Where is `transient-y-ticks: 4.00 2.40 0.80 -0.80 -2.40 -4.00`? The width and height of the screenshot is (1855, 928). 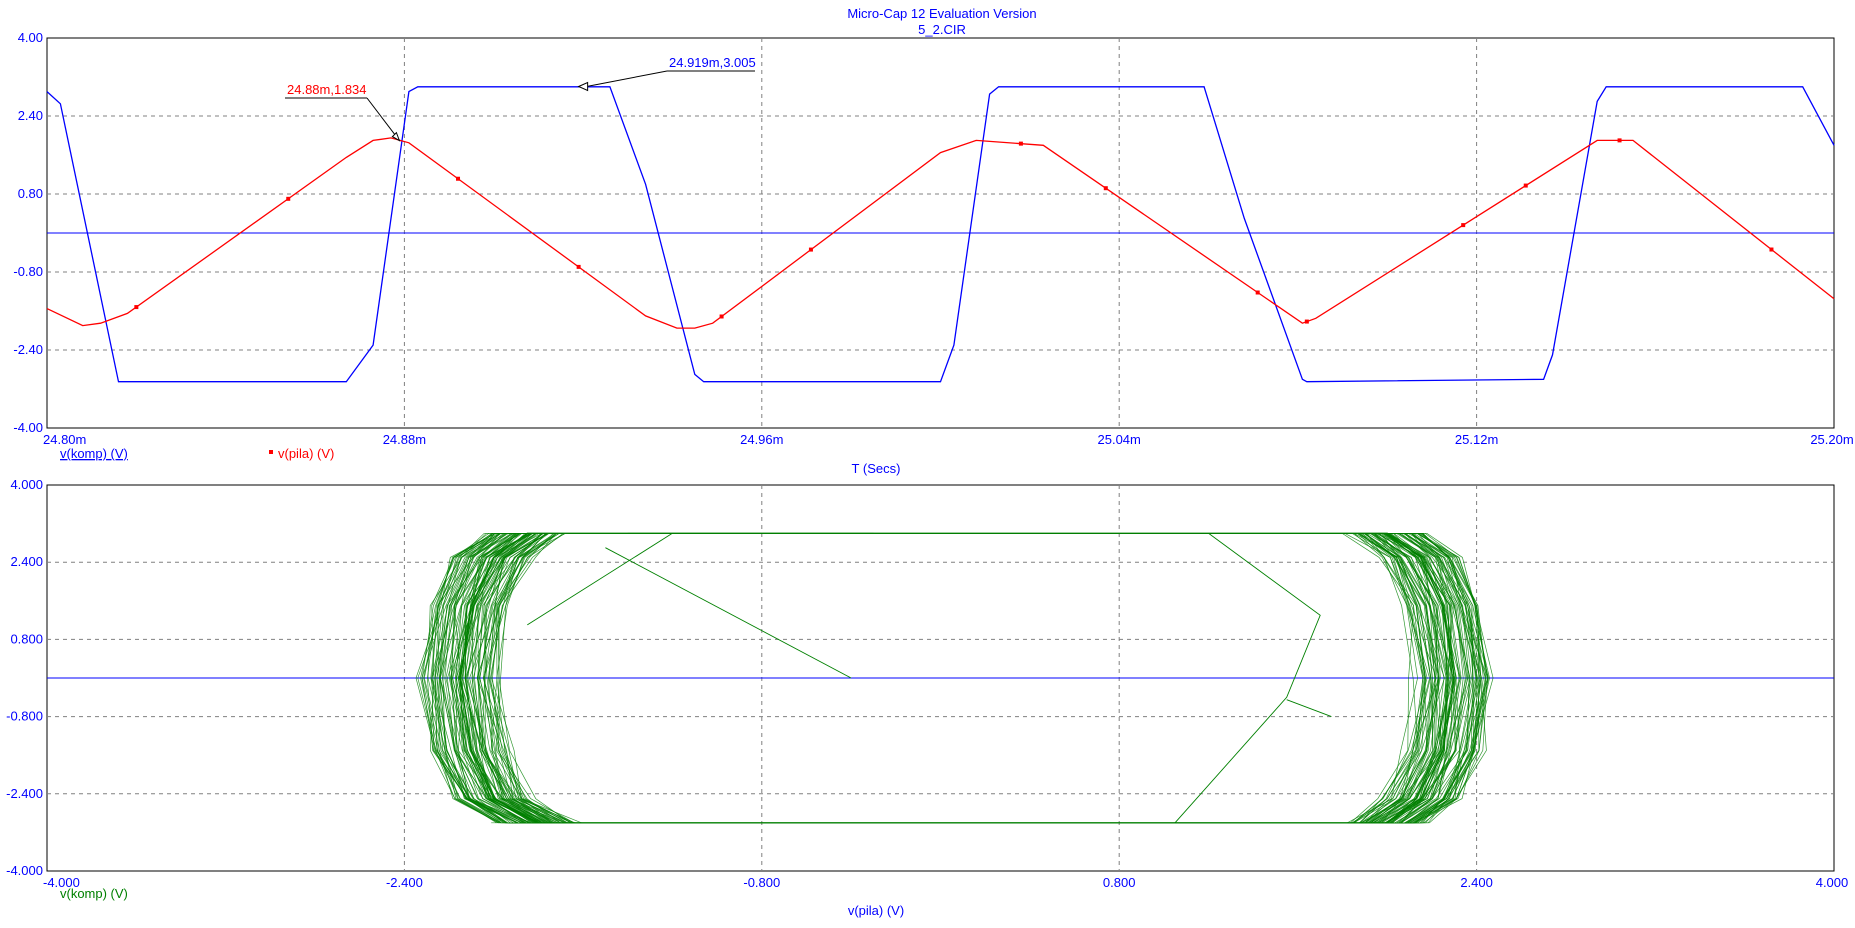
transient-y-ticks: 4.00 2.40 0.80 -0.80 -2.40 -4.00 is located at coordinates (28, 232).